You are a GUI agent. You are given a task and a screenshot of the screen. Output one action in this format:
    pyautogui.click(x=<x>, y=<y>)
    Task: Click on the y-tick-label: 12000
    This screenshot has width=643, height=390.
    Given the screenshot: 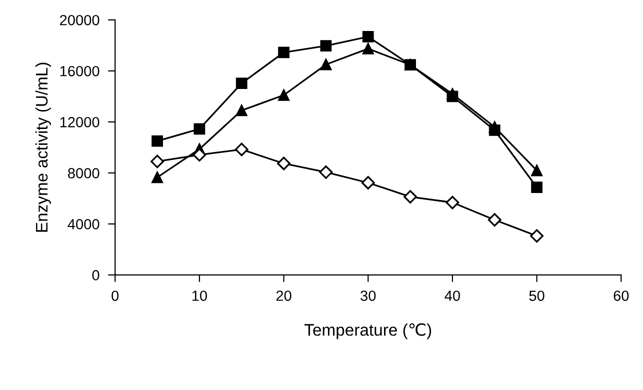 What is the action you would take?
    pyautogui.click(x=80, y=122)
    